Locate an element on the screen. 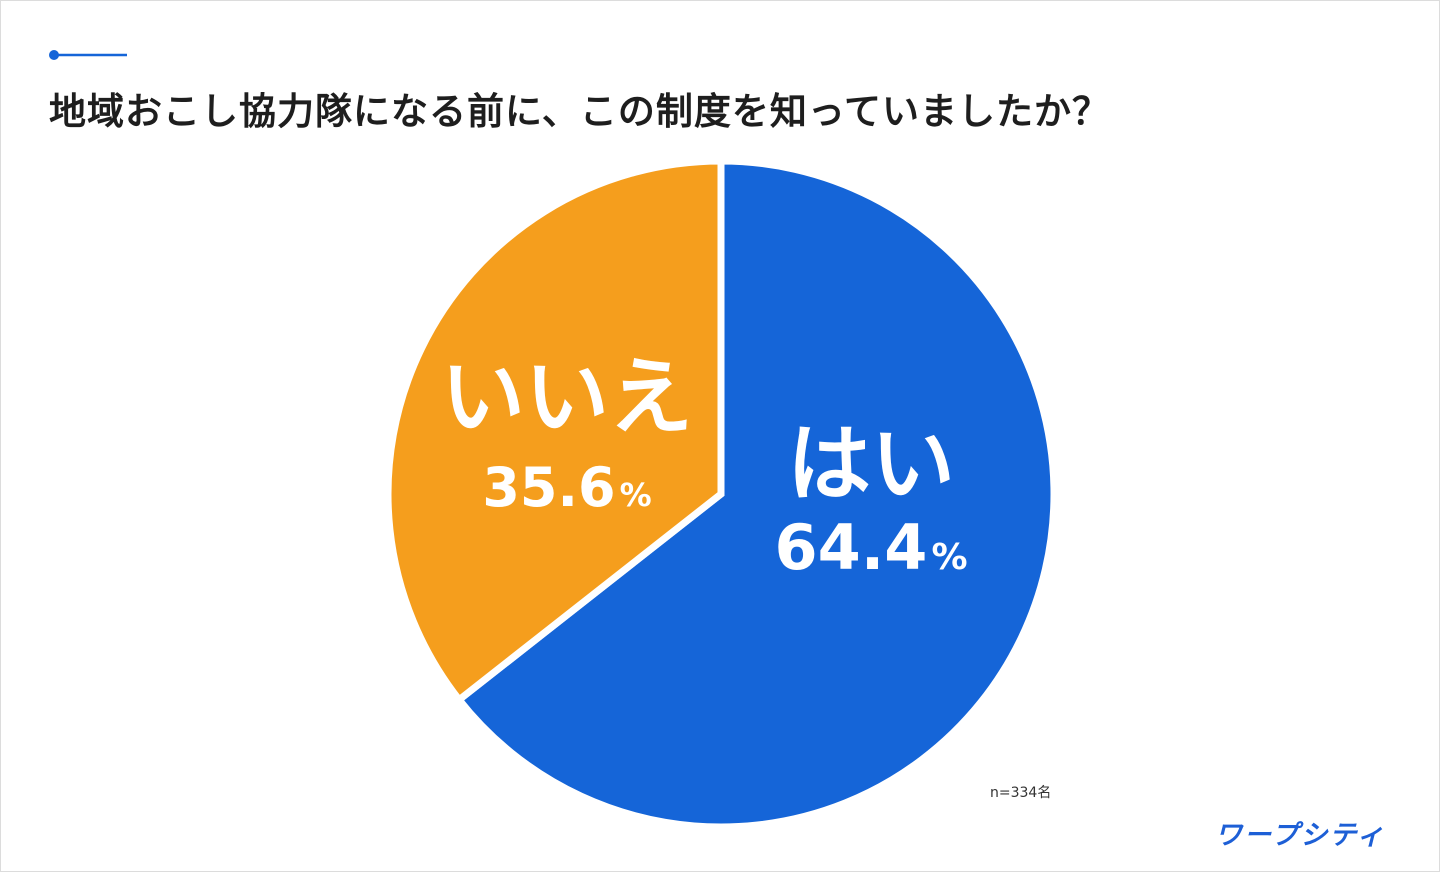 The height and width of the screenshot is (873, 1440). slice-label-0: はい is located at coordinates (871, 464).